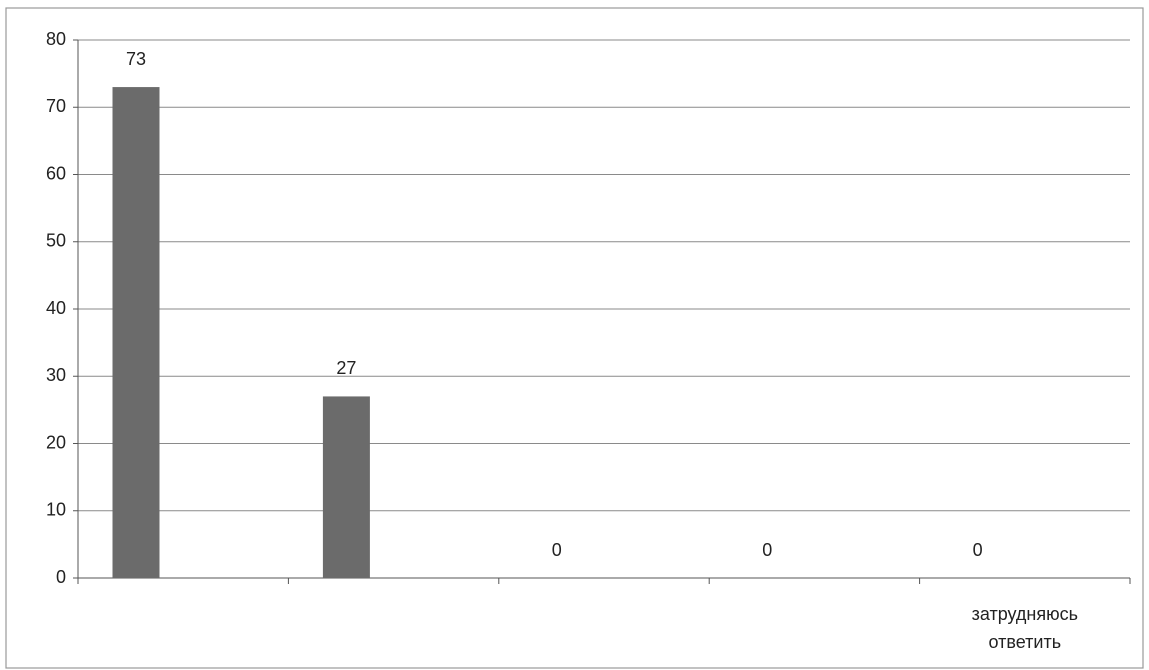 This screenshot has width=1149, height=670. Describe the element at coordinates (1025, 628) in the screenshot. I see `x-tick-label: затрудняюсь ответить` at that location.